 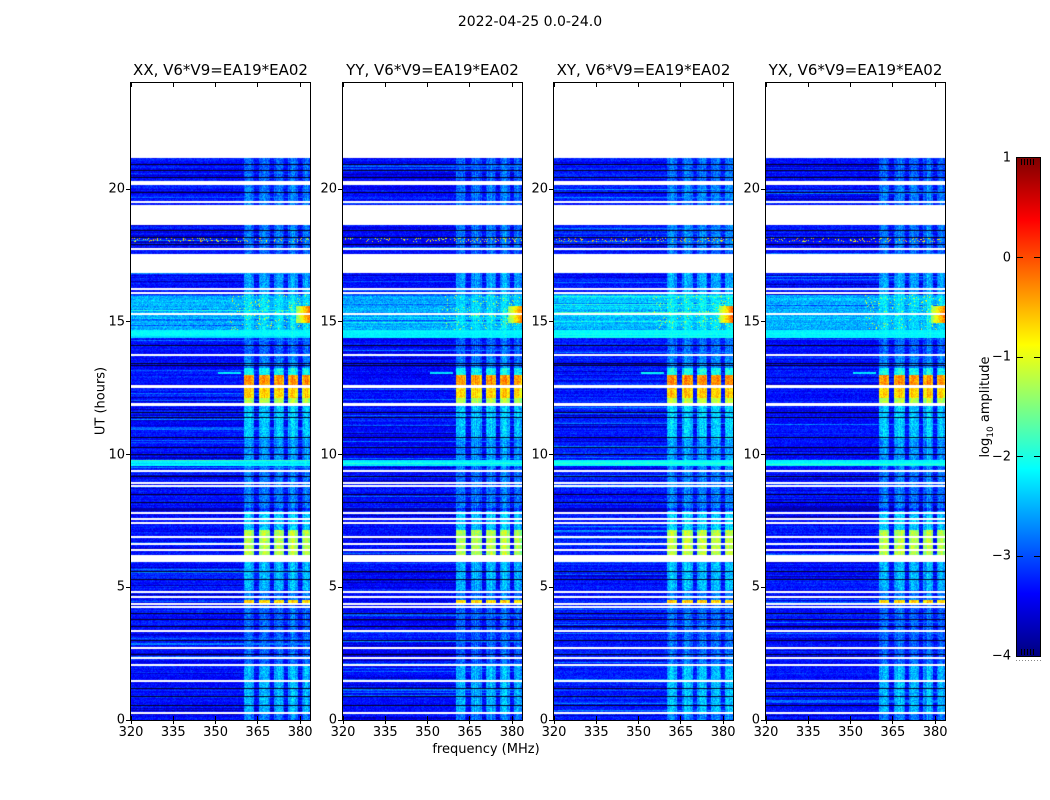 What do you see at coordinates (808, 732) in the screenshot?
I see `x-tick-label: 335` at bounding box center [808, 732].